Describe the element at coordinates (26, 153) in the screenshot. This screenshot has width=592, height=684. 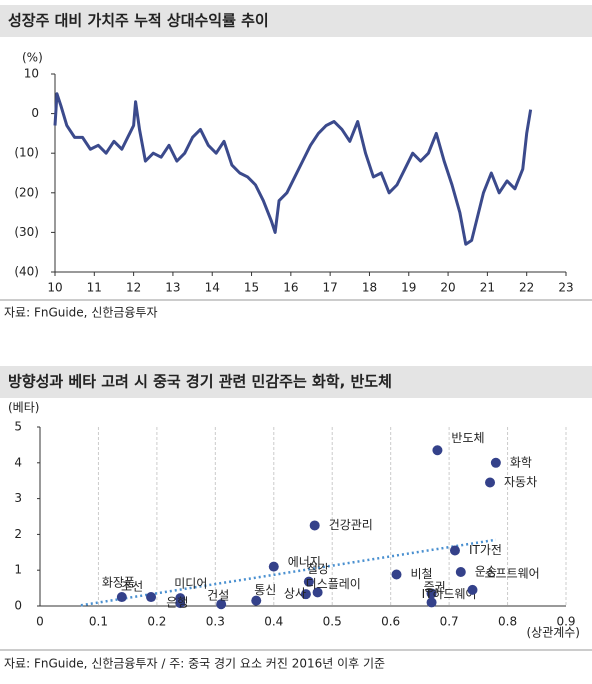
I see `y-tick-label: (10)` at that location.